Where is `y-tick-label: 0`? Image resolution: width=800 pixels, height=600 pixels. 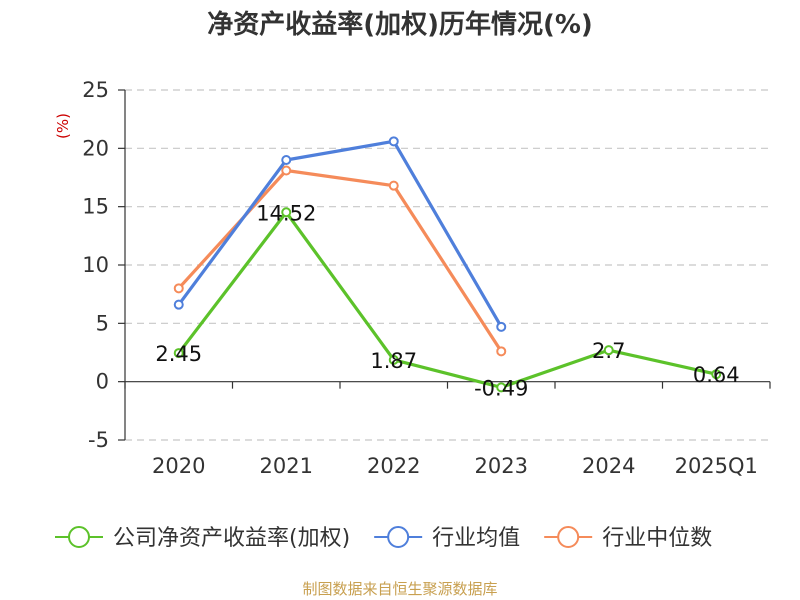
y-tick-label: 0 is located at coordinates (102, 382).